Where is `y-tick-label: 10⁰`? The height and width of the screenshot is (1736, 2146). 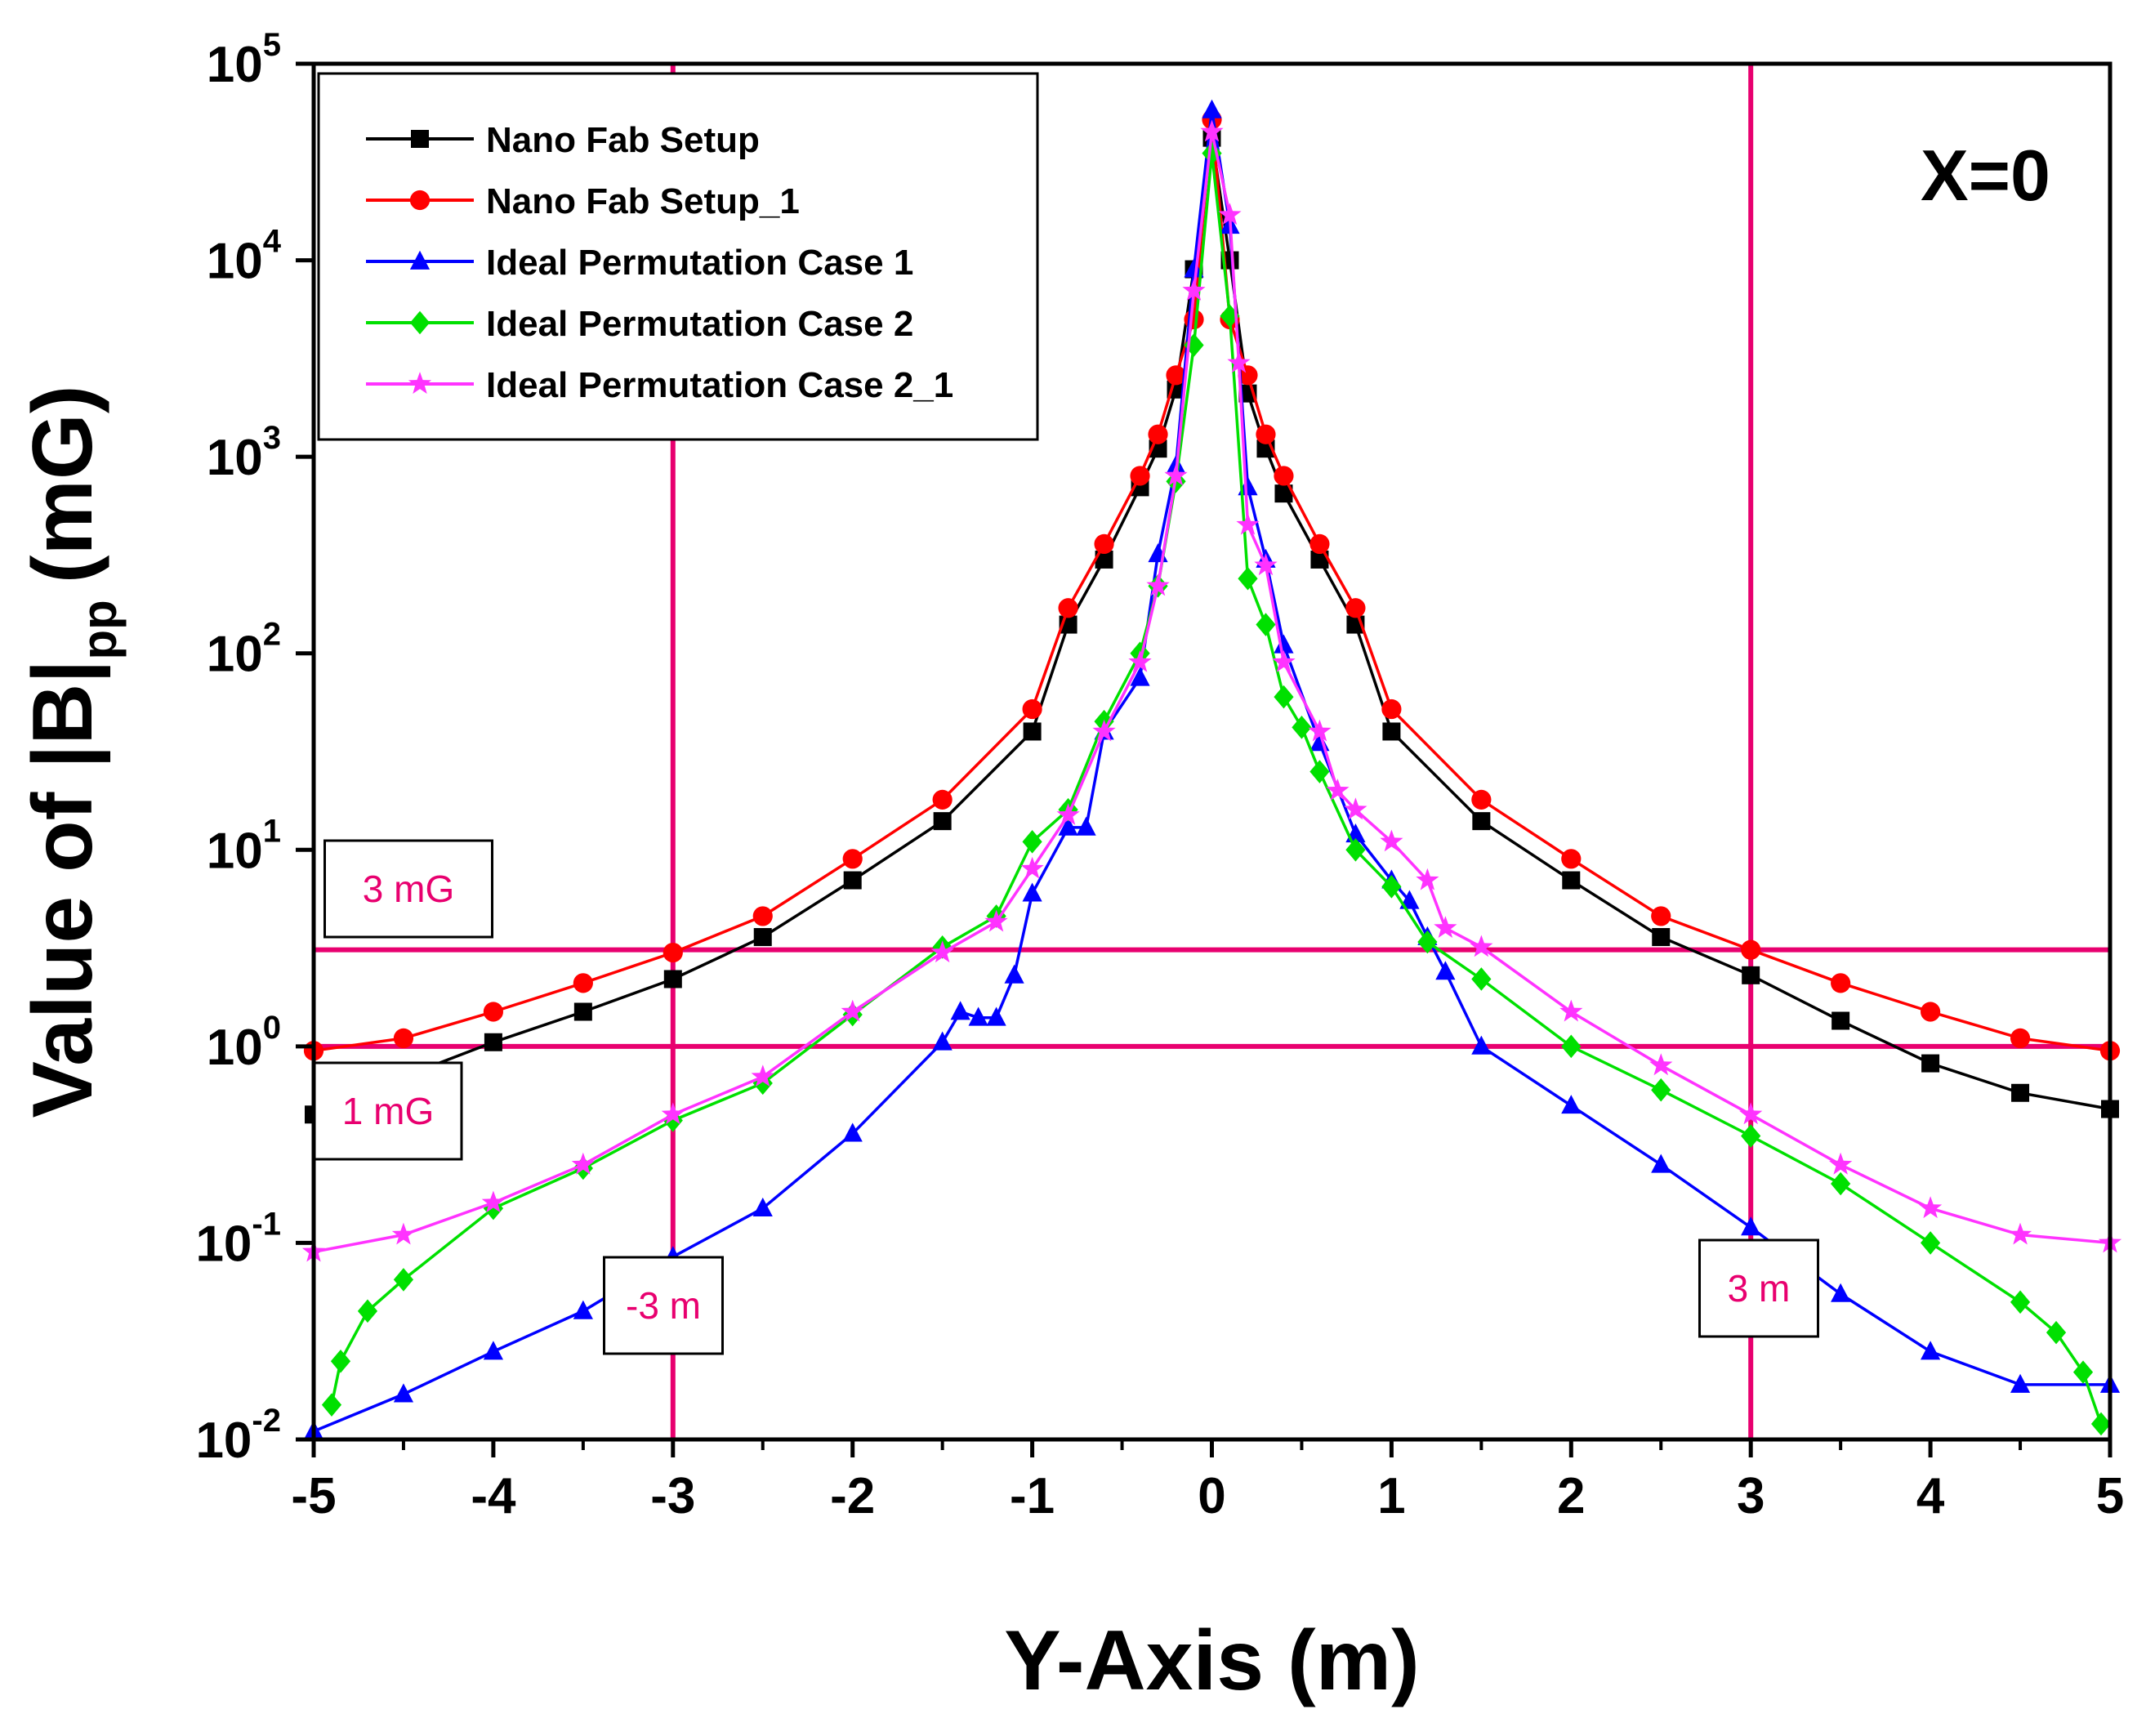 y-tick-label: 10⁰ is located at coordinates (244, 1043).